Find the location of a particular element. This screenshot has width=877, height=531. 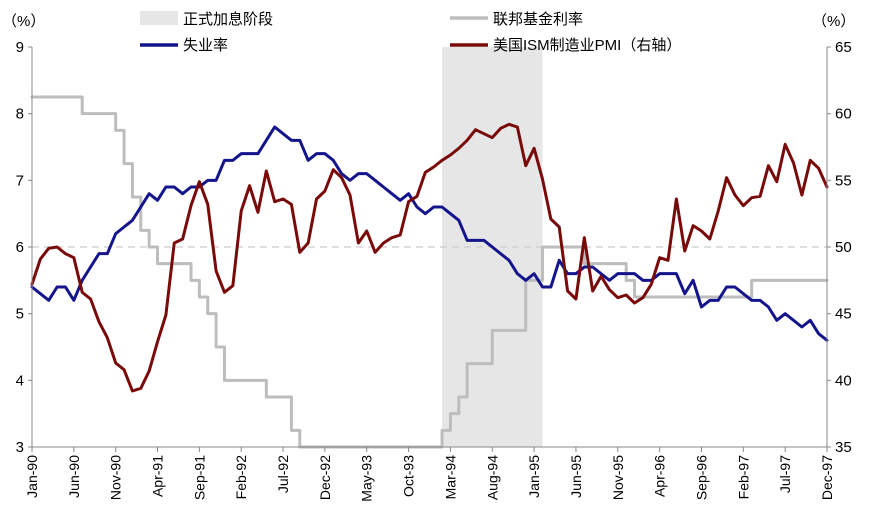

x-tick-label: Jan-95 is located at coordinates (534, 476).